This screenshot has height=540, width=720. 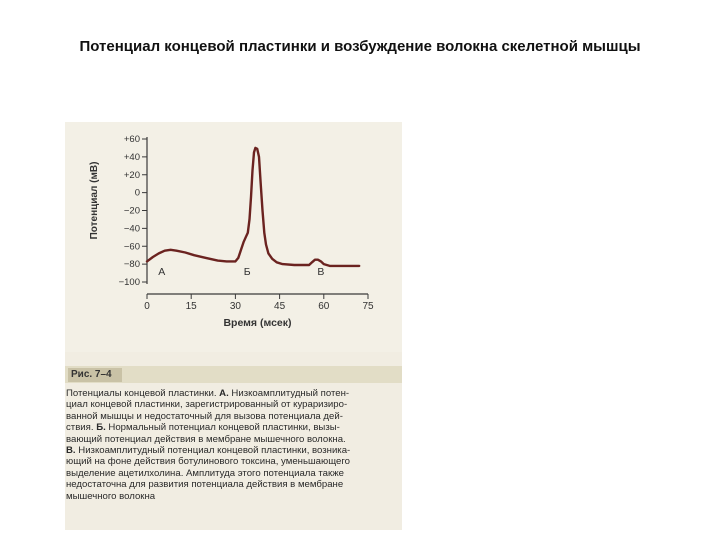 What do you see at coordinates (137, 193) in the screenshot?
I see `y-tick-label: 0` at bounding box center [137, 193].